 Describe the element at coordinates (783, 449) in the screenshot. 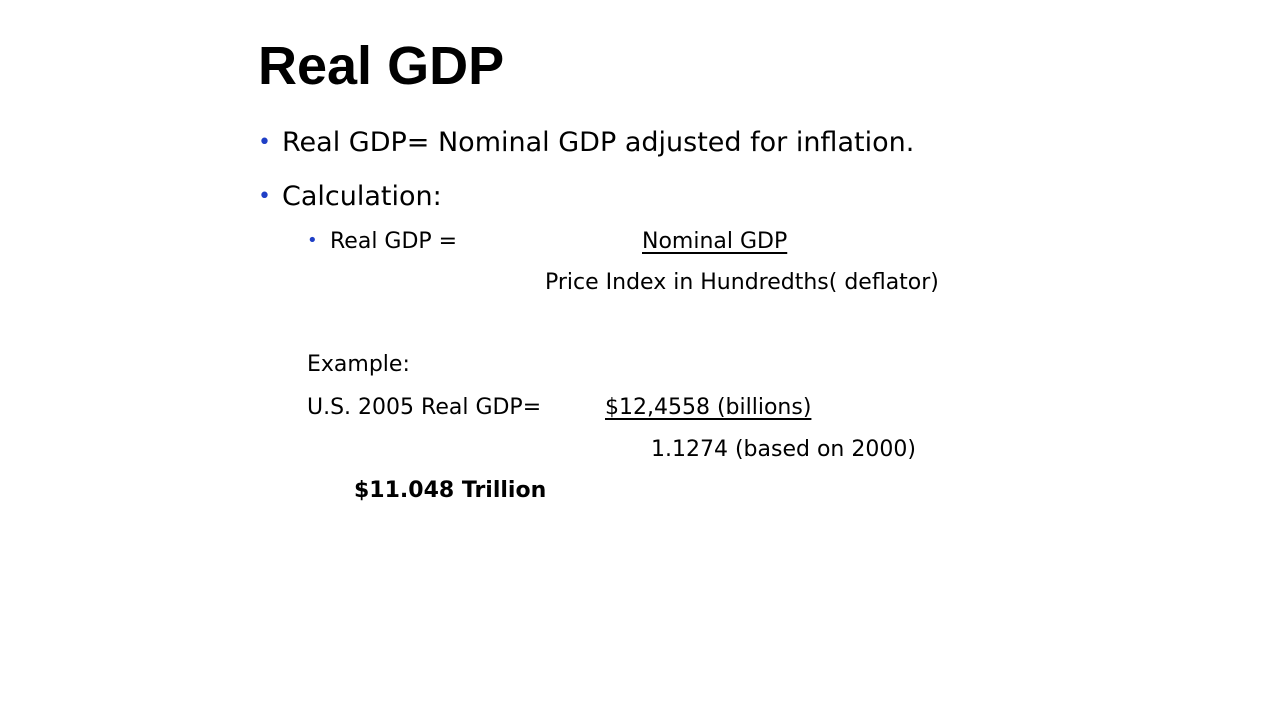

I see `example-denominator: 1.1274 (based on 2000)` at that location.